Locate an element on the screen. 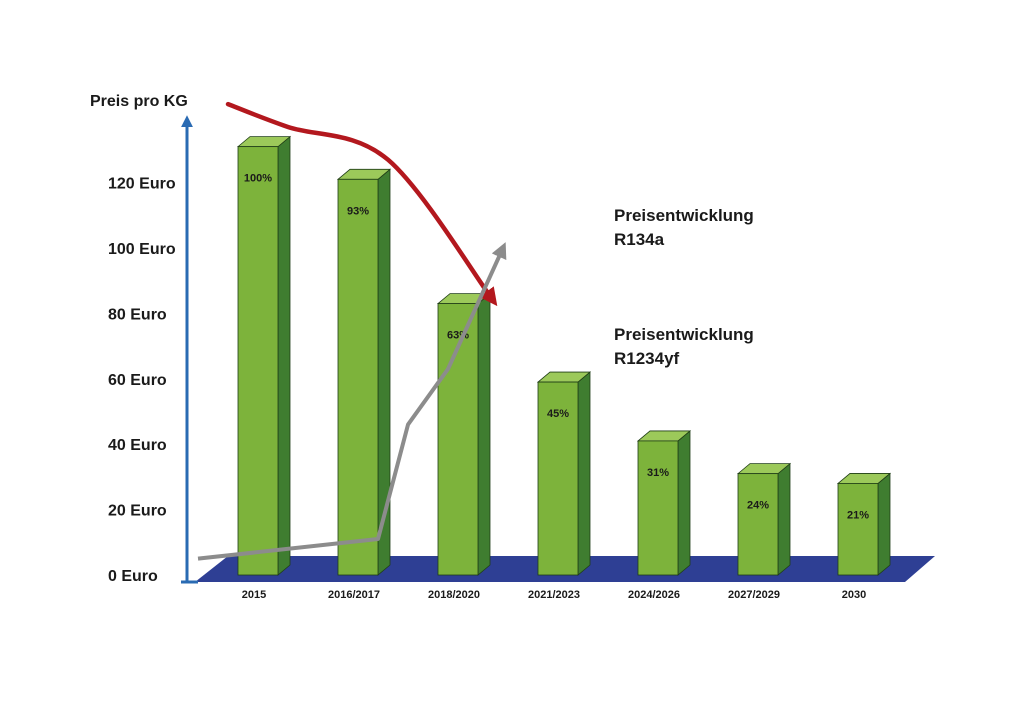  r1234yf-trend-line is located at coordinates (361, 204).